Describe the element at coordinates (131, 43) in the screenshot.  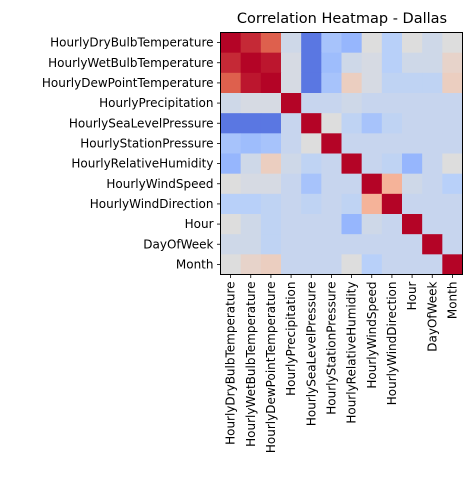
I see `y-tick-label-0: HourlyDryBulbTemperature` at that location.